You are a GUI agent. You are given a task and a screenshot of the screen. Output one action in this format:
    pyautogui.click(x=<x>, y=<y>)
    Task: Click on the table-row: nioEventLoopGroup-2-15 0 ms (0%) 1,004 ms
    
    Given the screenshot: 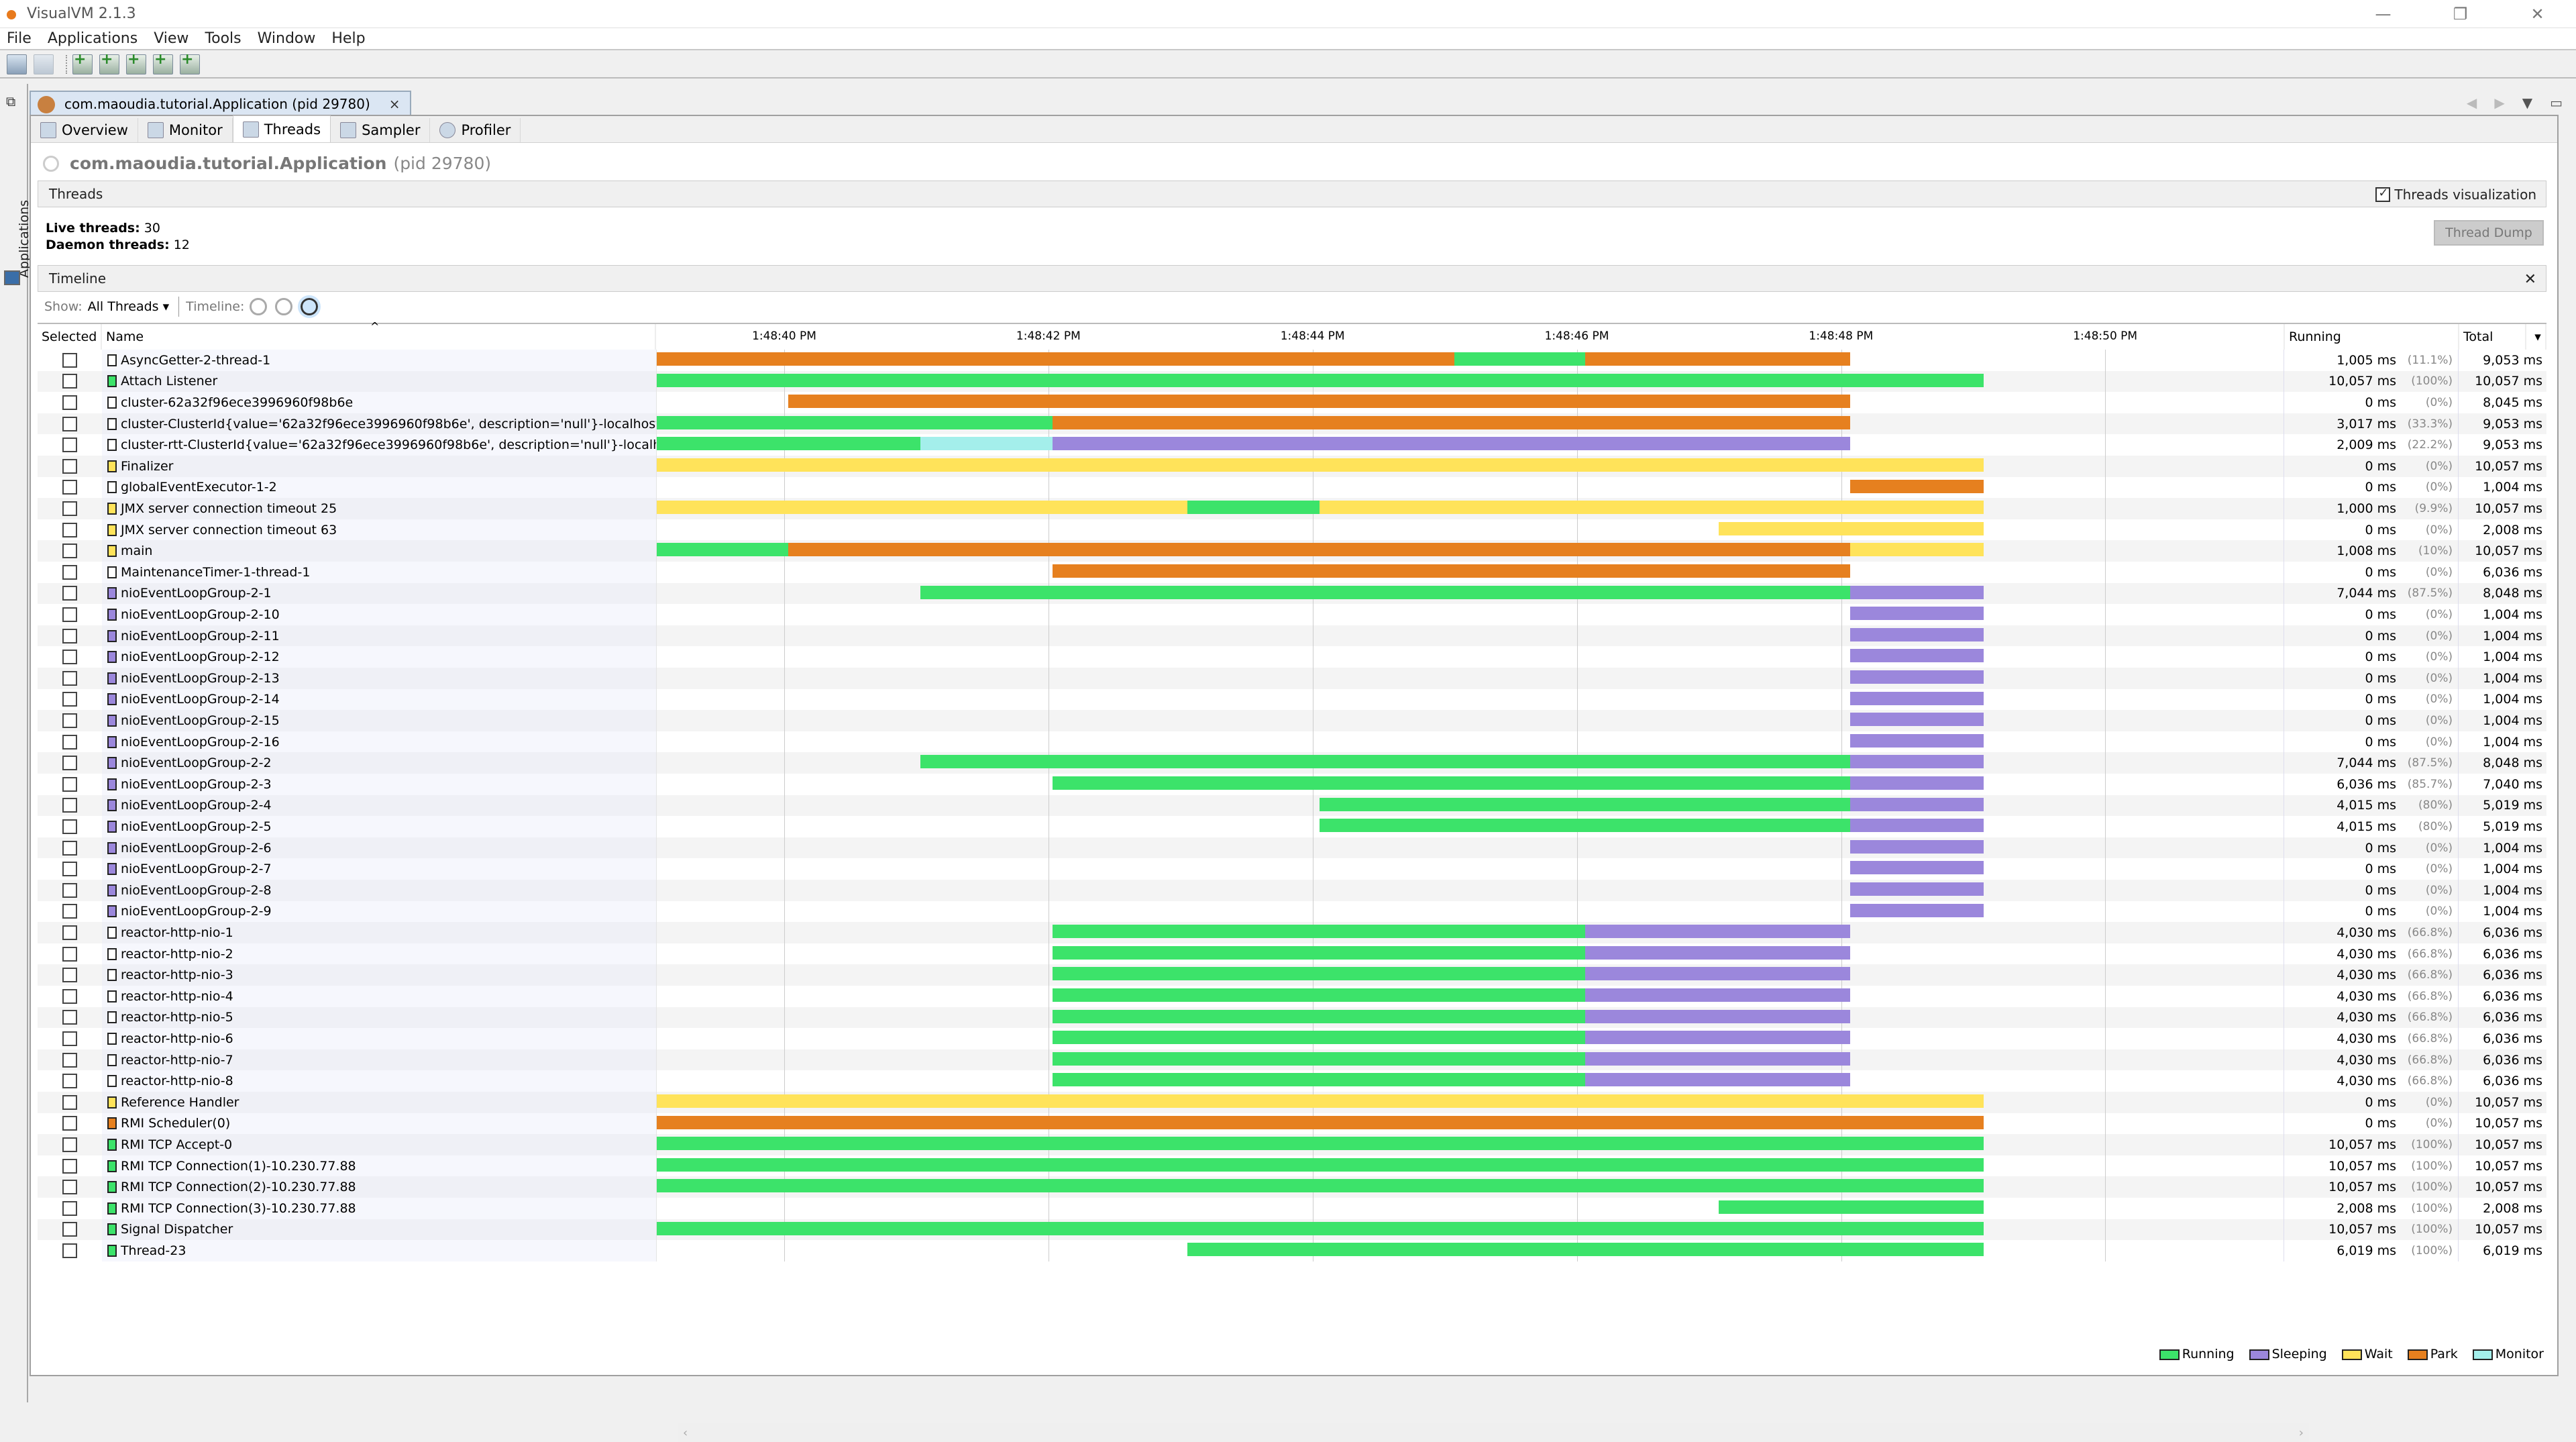 What is the action you would take?
    pyautogui.click(x=1292, y=720)
    